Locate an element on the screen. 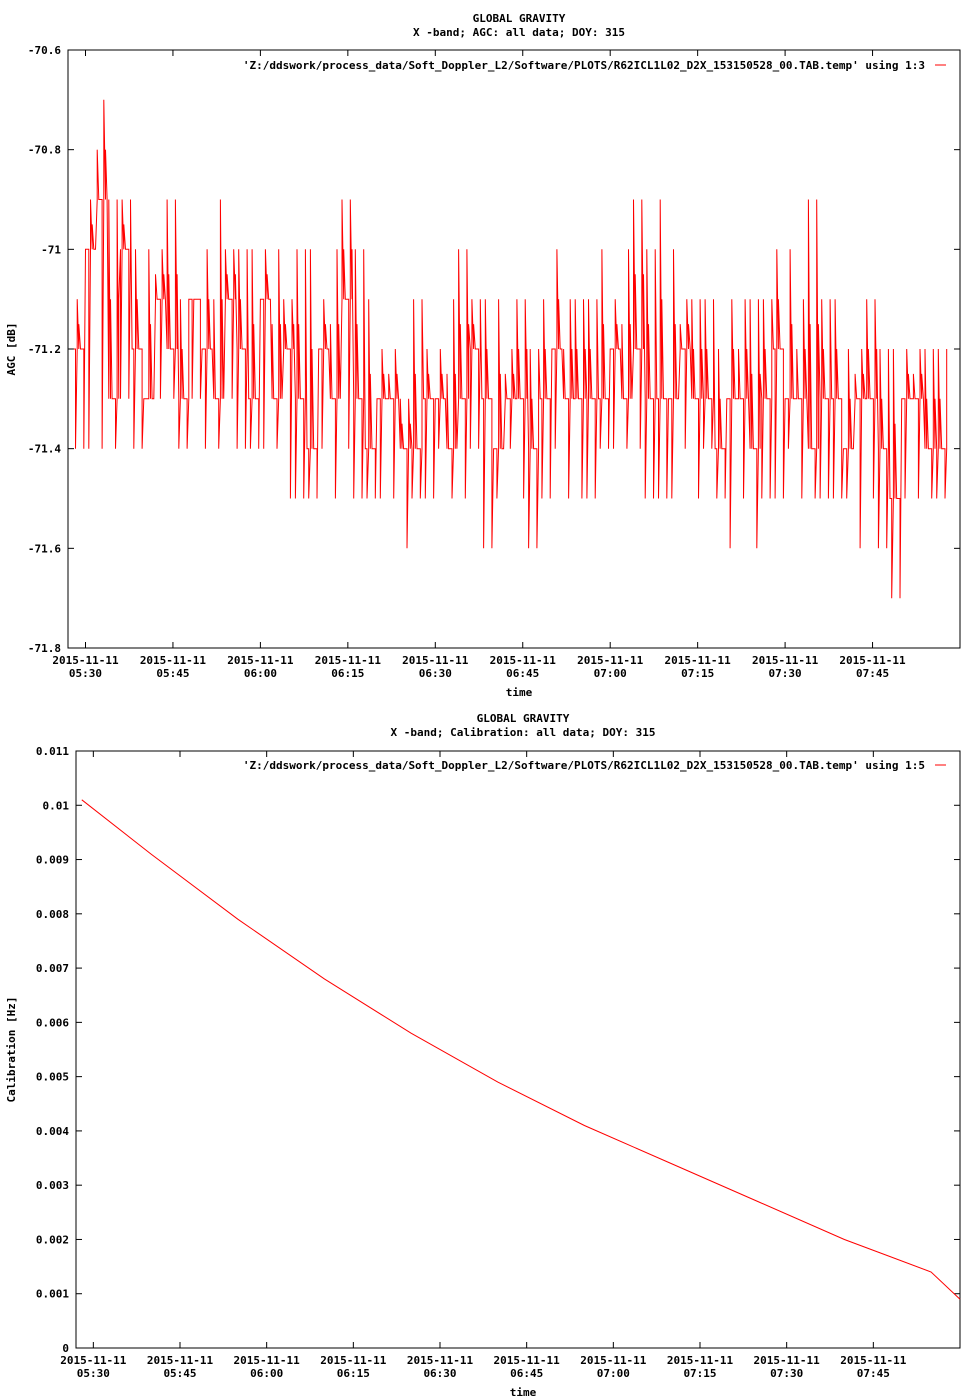  y-tick-label: 0.005 is located at coordinates (52, 1077).